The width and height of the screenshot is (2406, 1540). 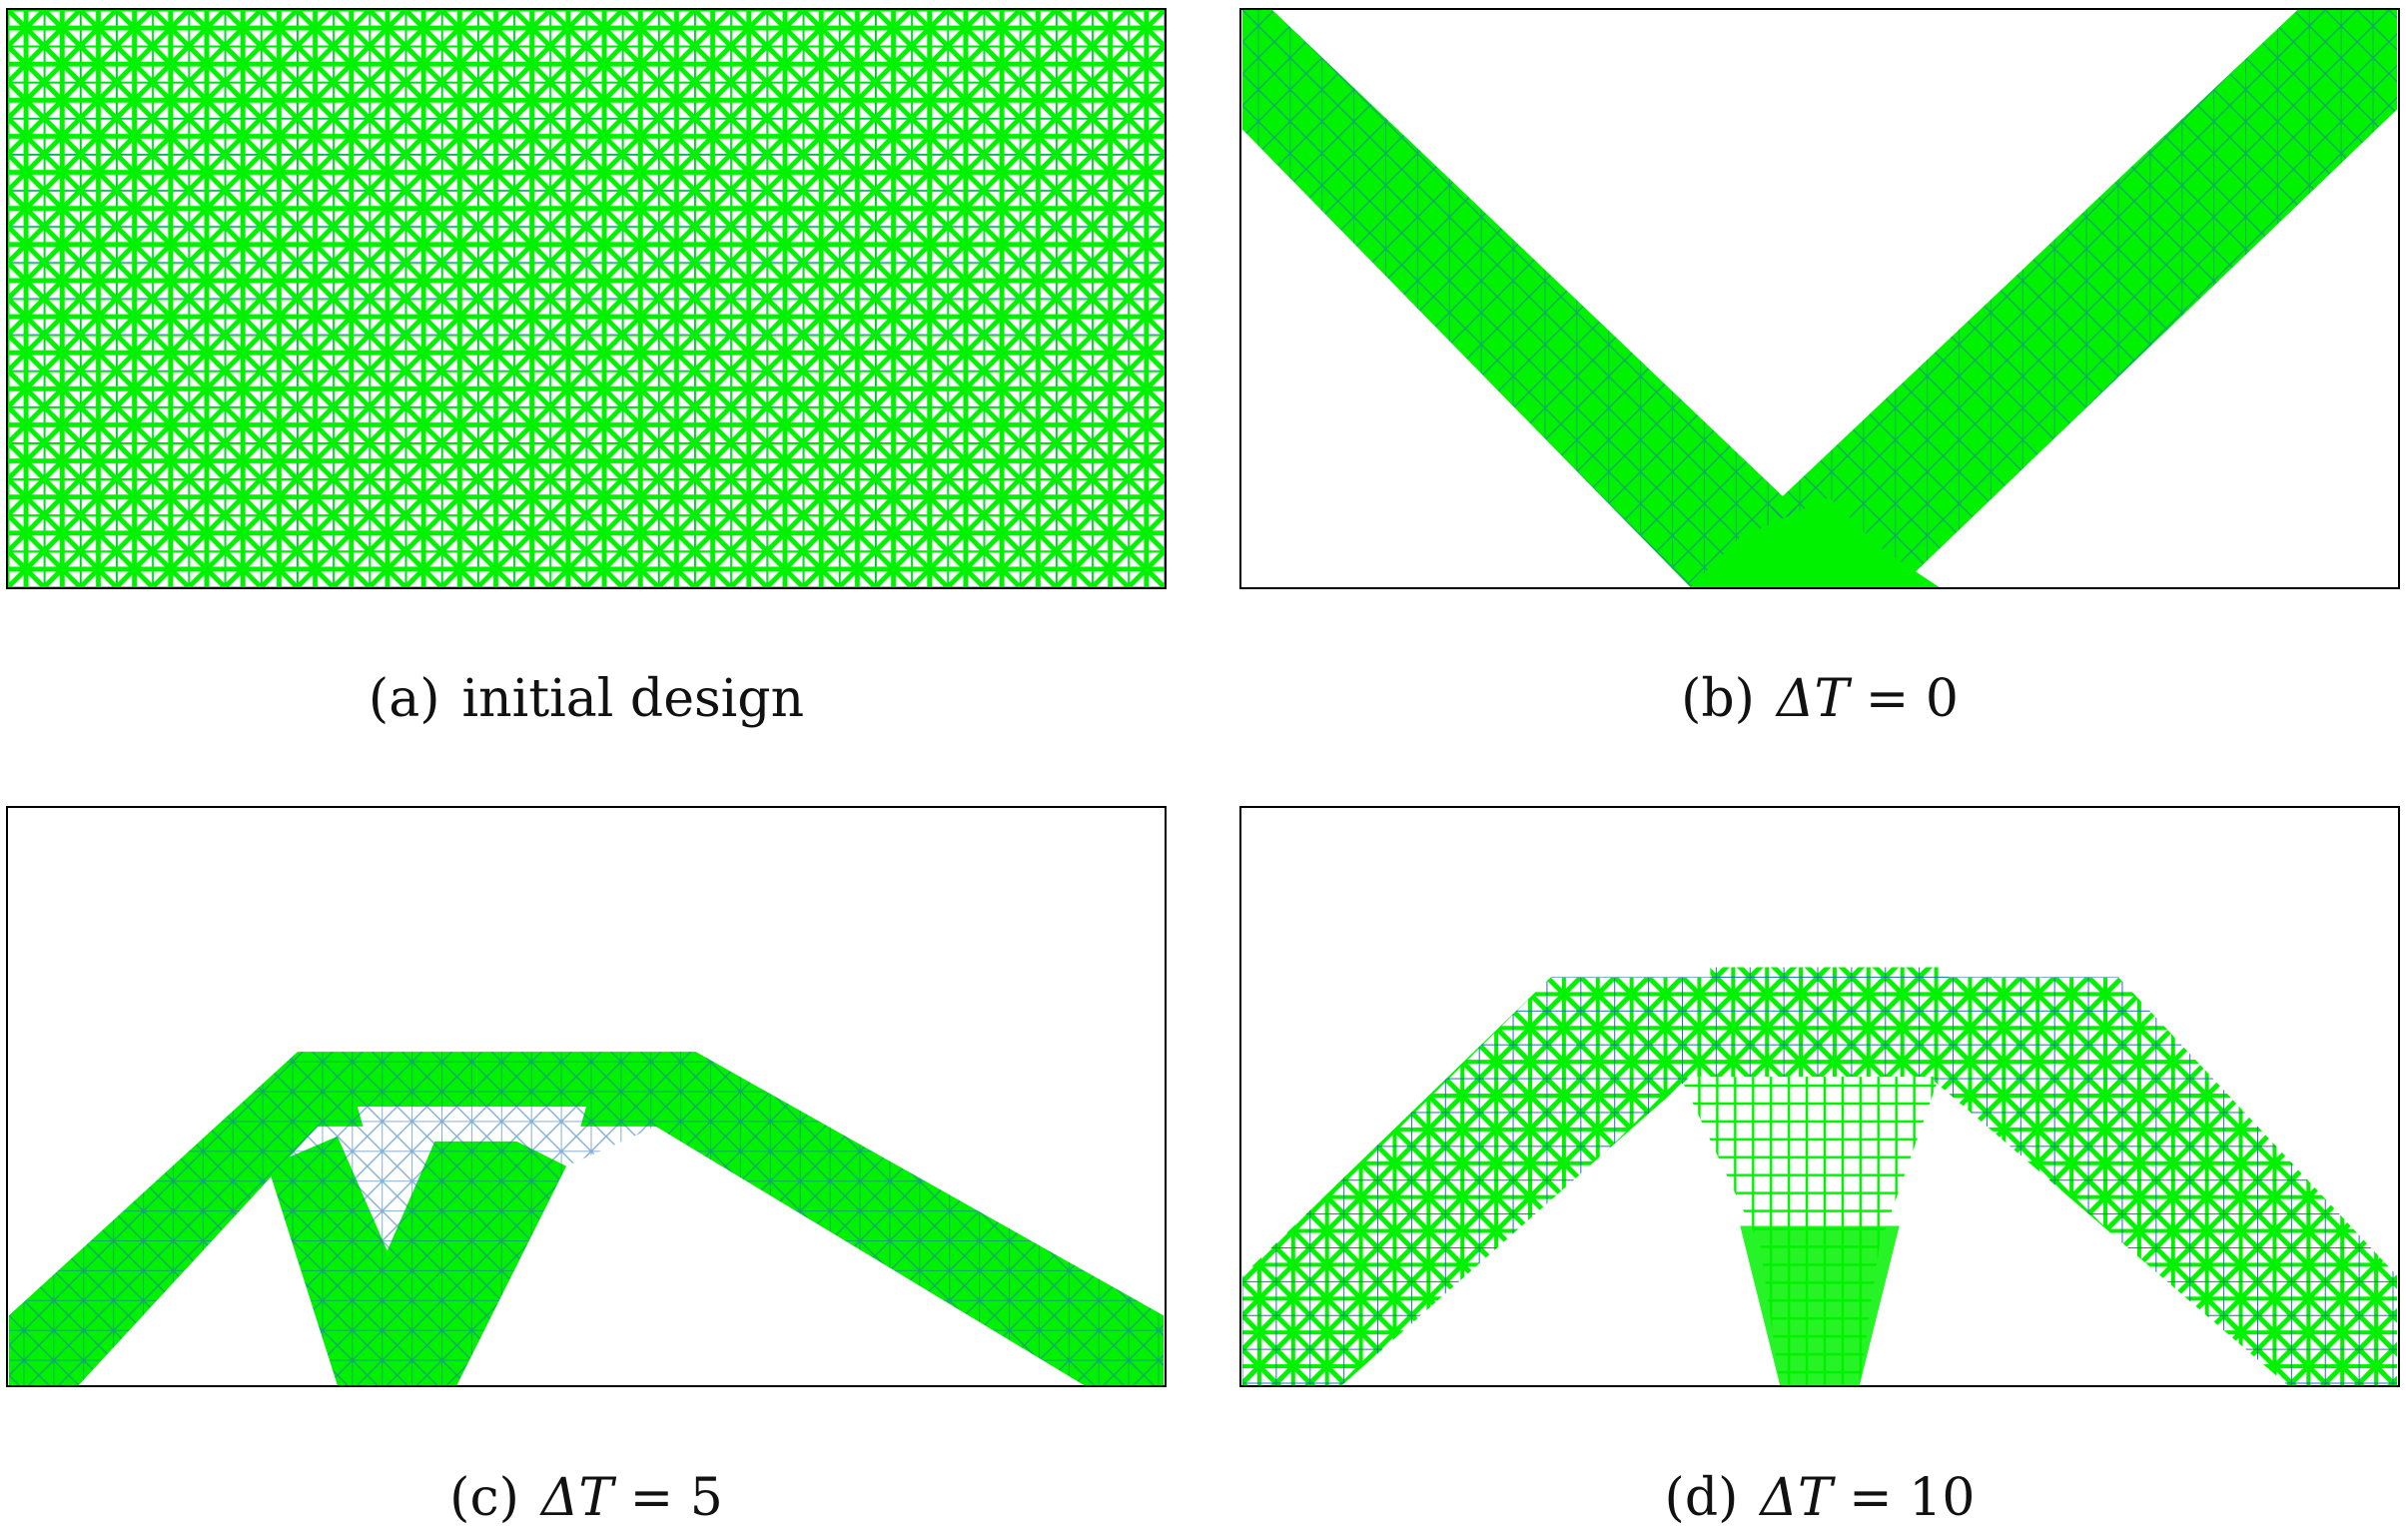 What do you see at coordinates (668, 1498) in the screenshot?
I see `caption-value-c: = 5` at bounding box center [668, 1498].